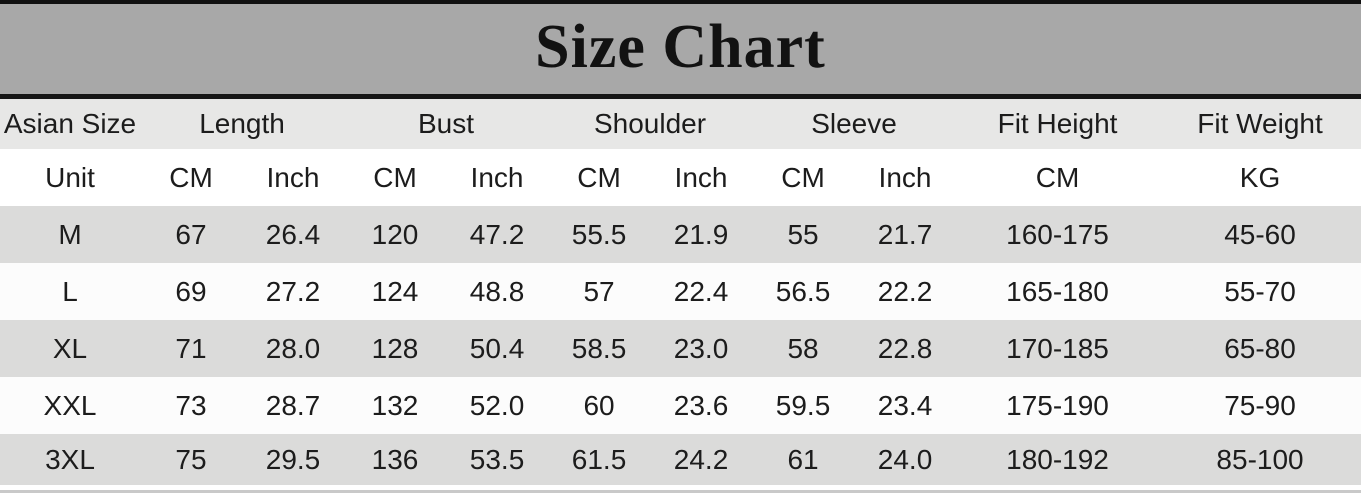  What do you see at coordinates (70, 234) in the screenshot?
I see `size-label-cell: M` at bounding box center [70, 234].